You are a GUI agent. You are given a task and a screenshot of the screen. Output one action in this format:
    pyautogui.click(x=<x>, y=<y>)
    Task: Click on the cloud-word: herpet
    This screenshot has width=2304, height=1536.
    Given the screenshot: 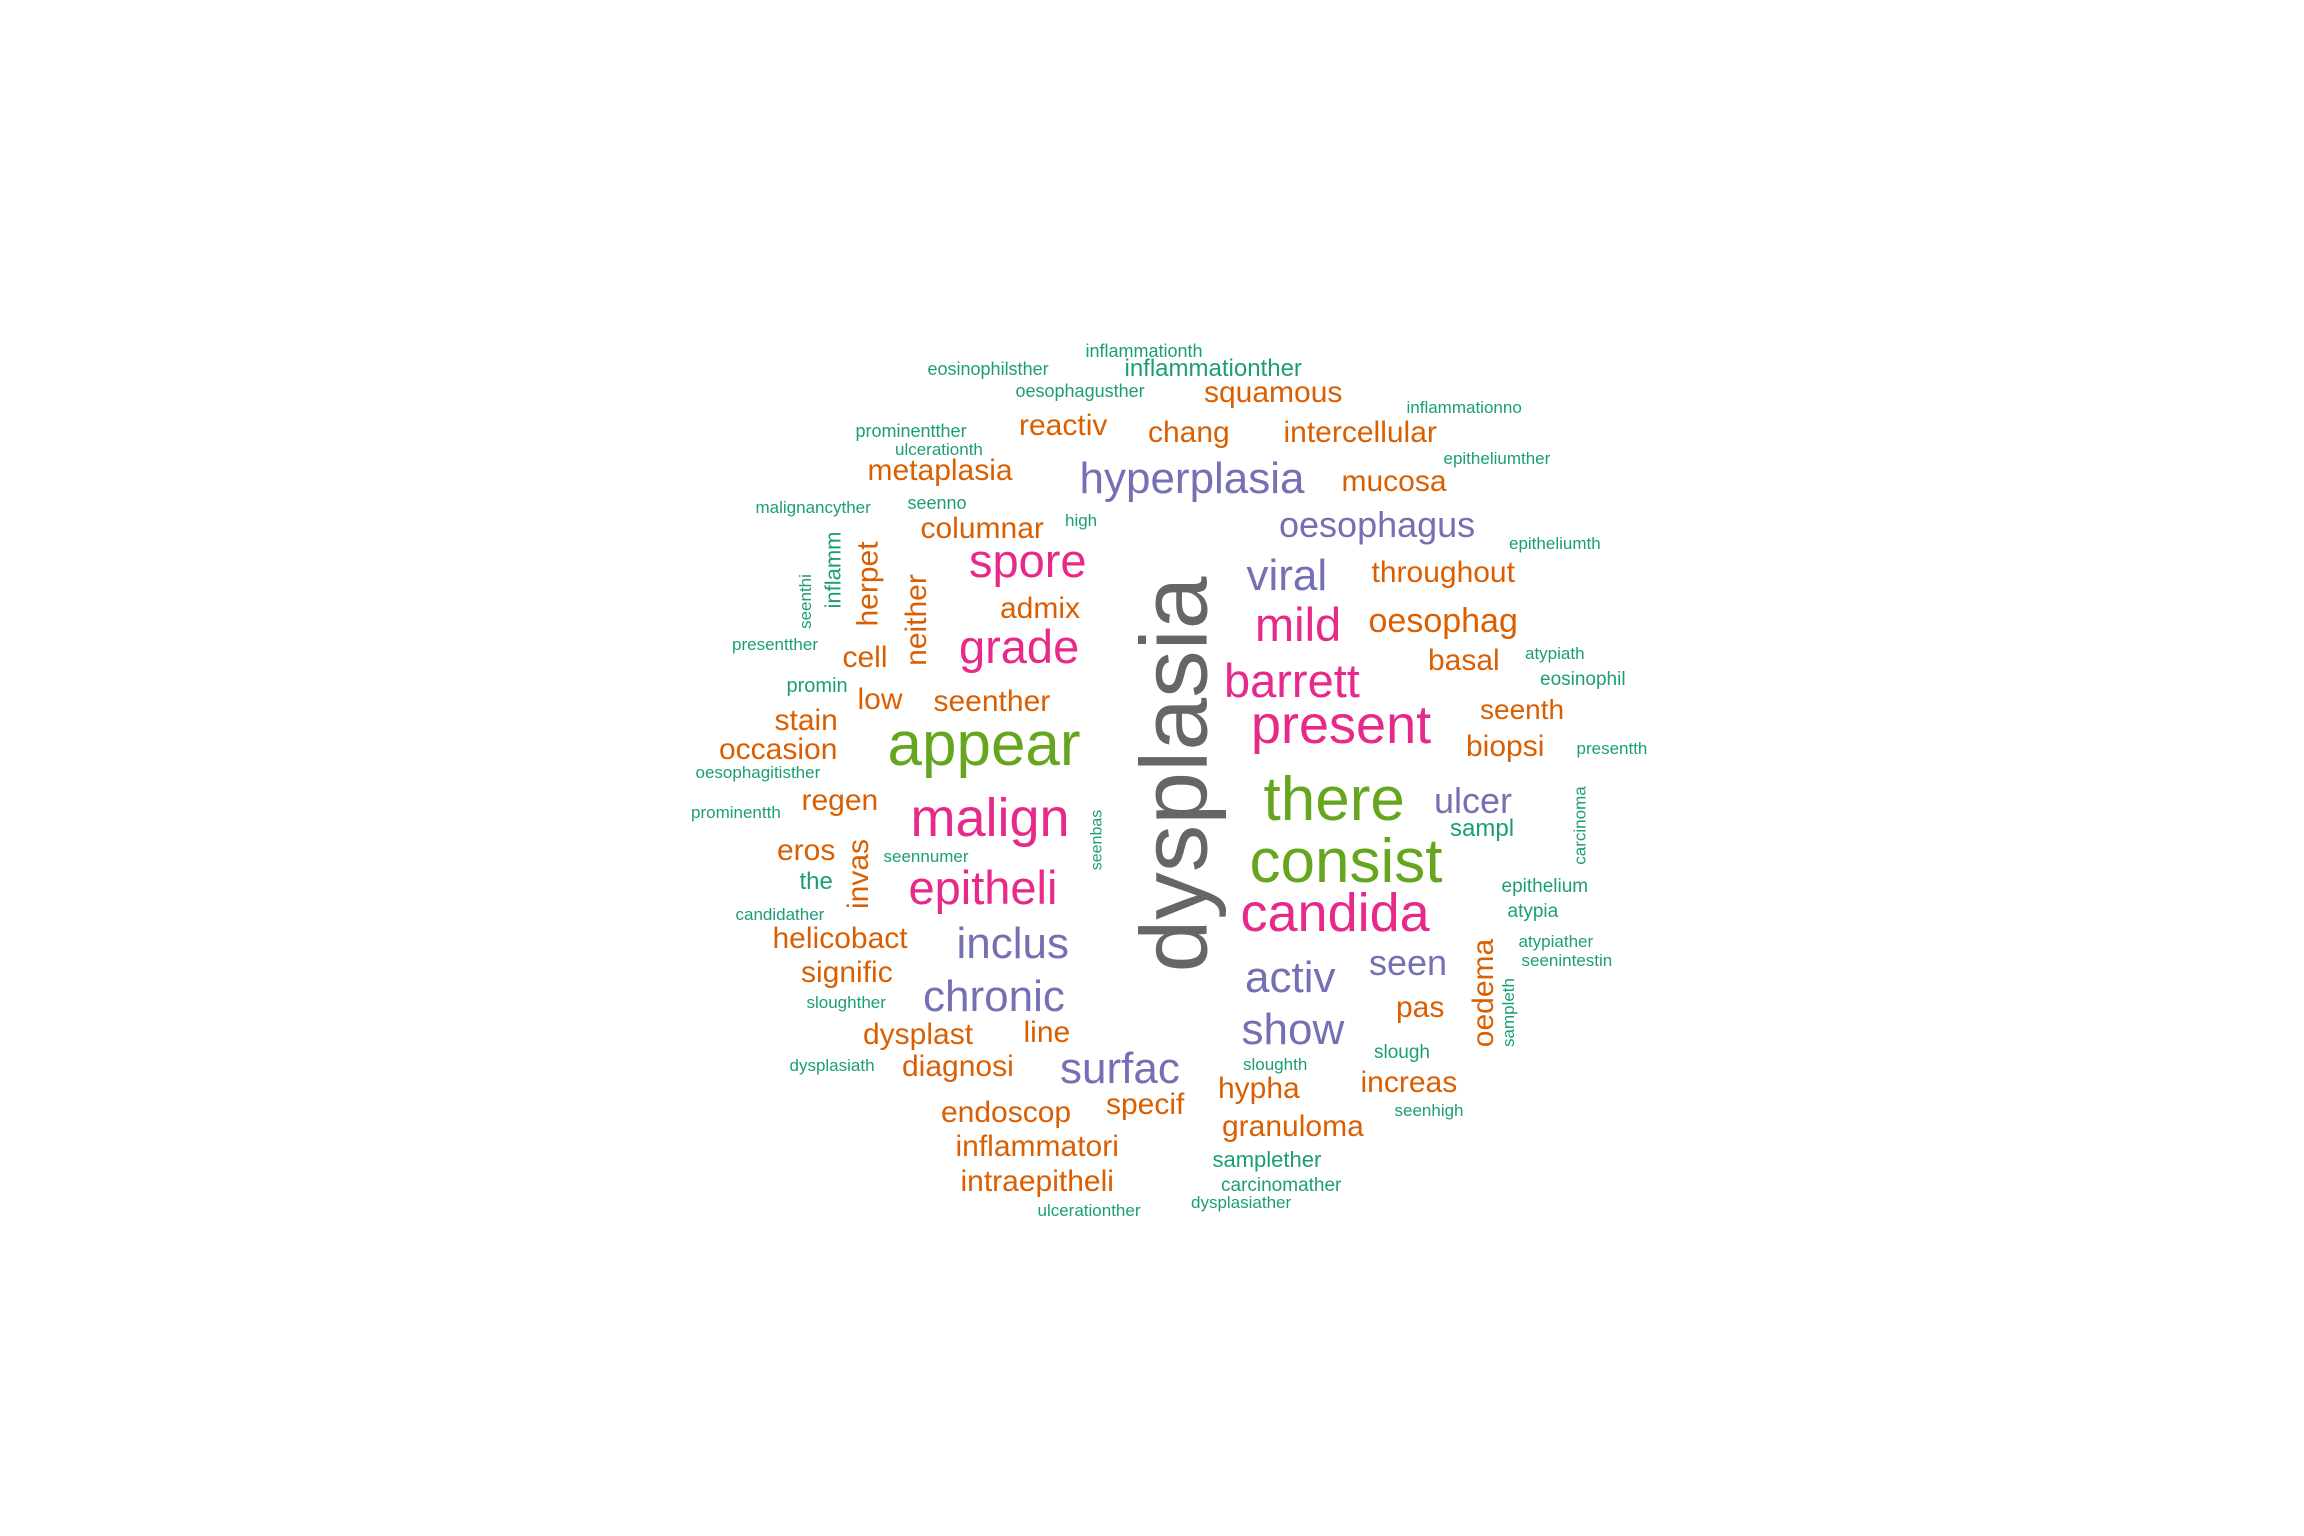 What is the action you would take?
    pyautogui.click(x=868, y=584)
    